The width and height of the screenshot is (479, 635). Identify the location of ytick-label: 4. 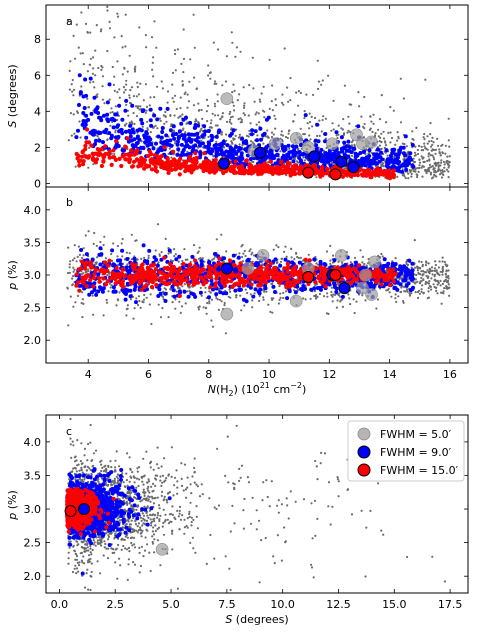
(37, 111).